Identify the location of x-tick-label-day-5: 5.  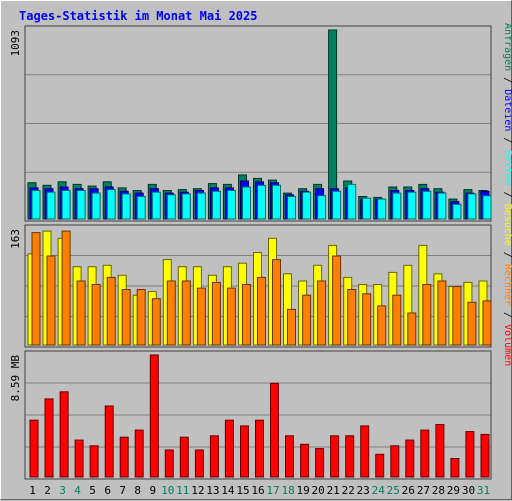
(92, 490).